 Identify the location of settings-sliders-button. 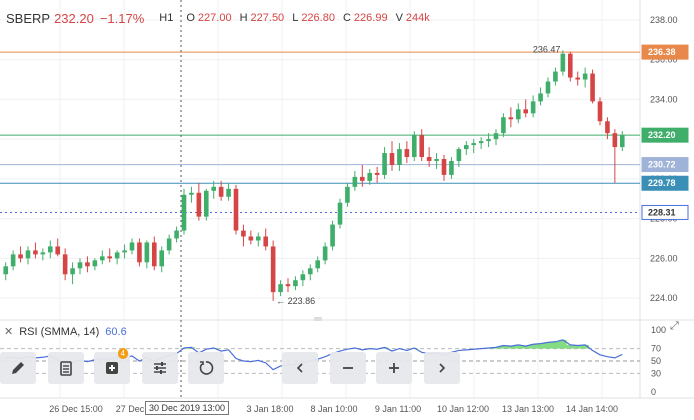
(160, 368).